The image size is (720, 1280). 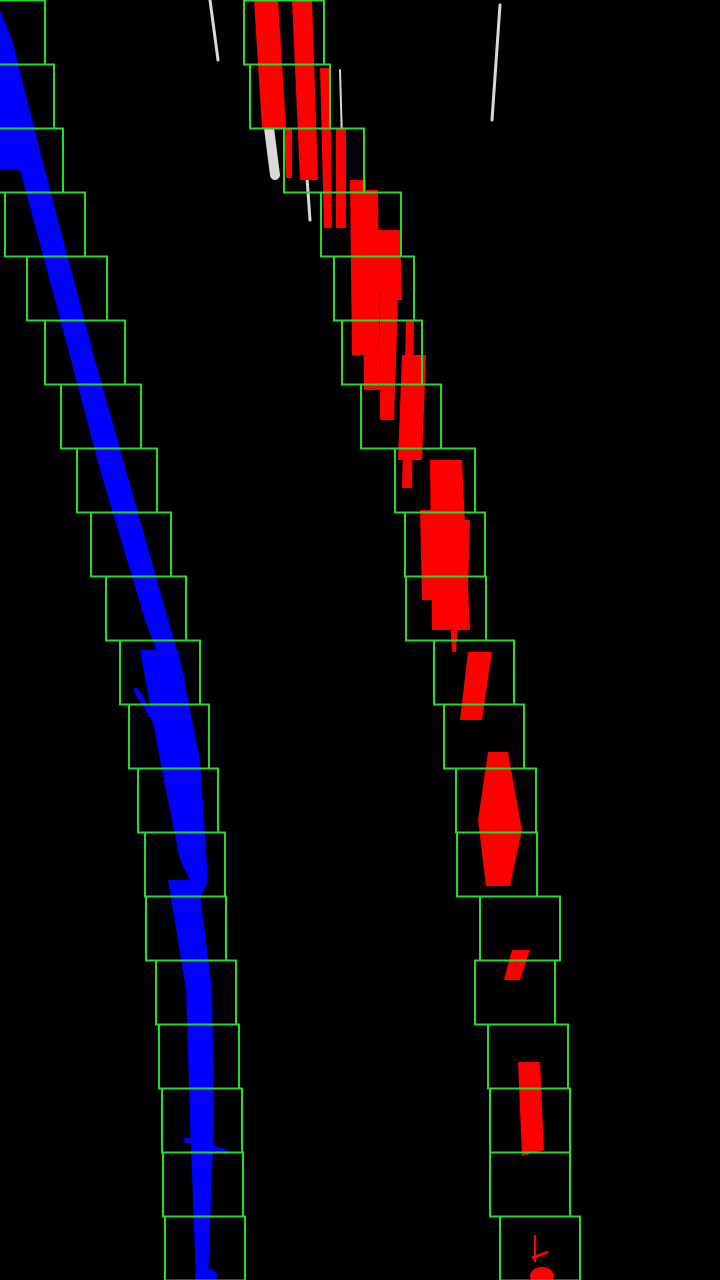 What do you see at coordinates (205, 1247) in the screenshot?
I see `left-window` at bounding box center [205, 1247].